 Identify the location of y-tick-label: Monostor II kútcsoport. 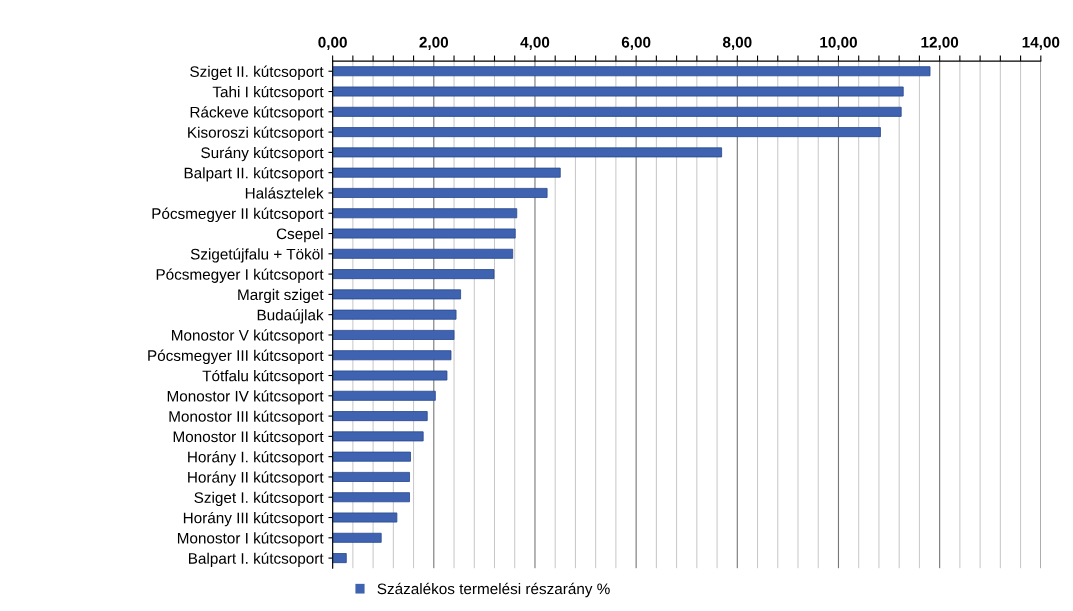
(248, 438).